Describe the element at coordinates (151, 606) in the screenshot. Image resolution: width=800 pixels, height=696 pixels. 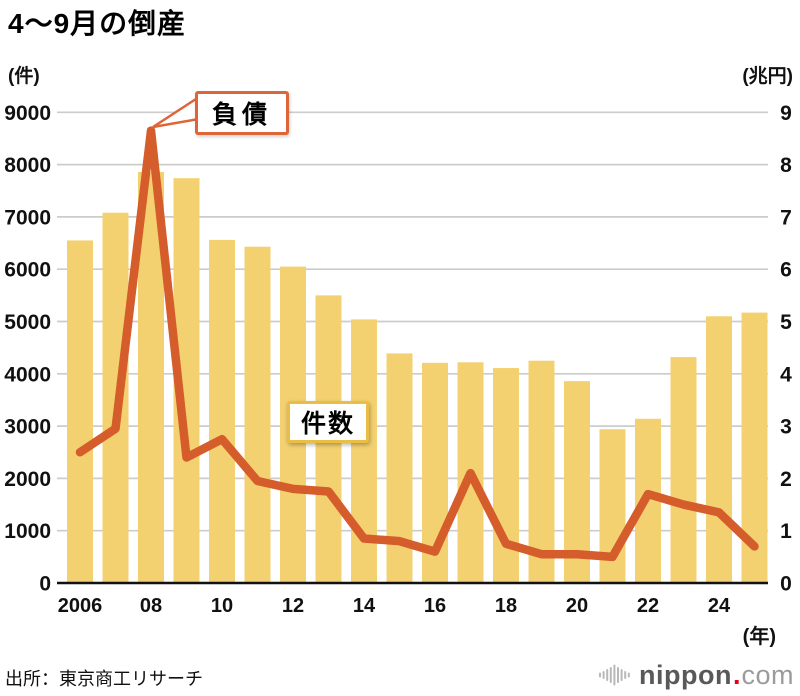
I see `x-tick-label: 08` at that location.